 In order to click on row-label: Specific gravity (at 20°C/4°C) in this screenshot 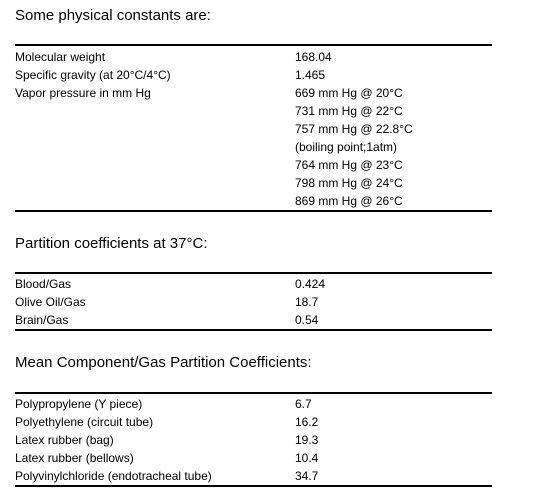, I will do `click(93, 75)`.